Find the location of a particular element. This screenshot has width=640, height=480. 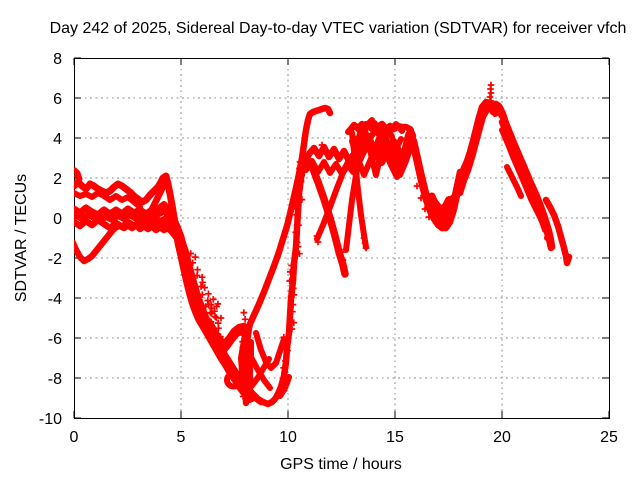

svg-text: -6 is located at coordinates (55, 339).